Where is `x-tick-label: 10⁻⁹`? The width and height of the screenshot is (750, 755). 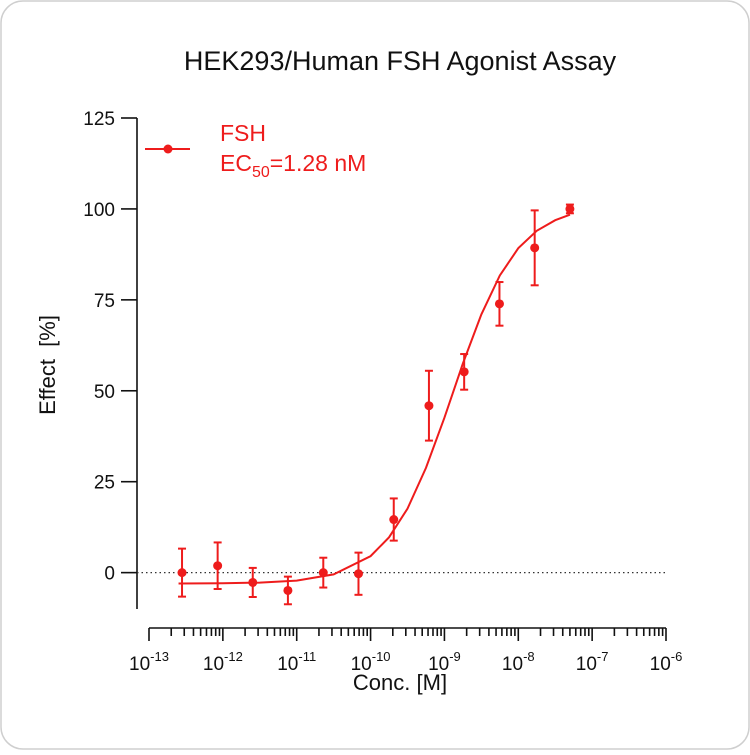
x-tick-label: 10⁻⁹ is located at coordinates (444, 662).